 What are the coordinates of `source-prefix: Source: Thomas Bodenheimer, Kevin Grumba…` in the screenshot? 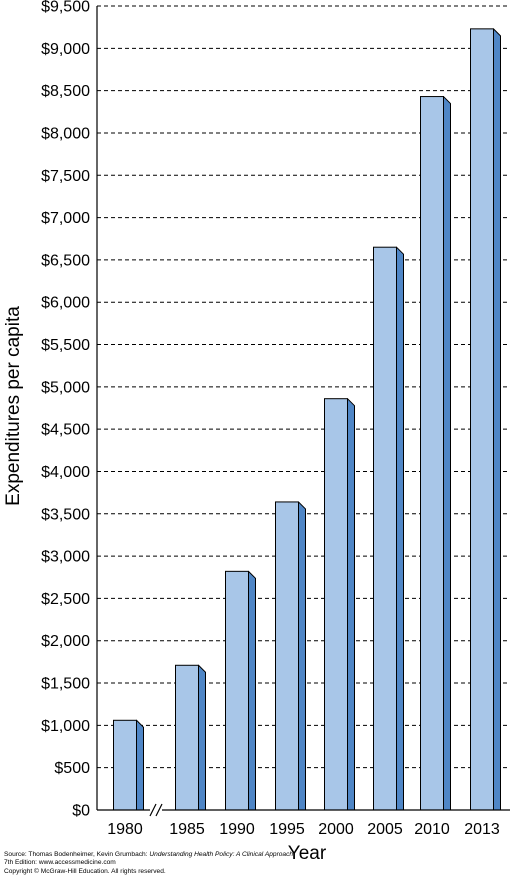 It's located at (77, 854).